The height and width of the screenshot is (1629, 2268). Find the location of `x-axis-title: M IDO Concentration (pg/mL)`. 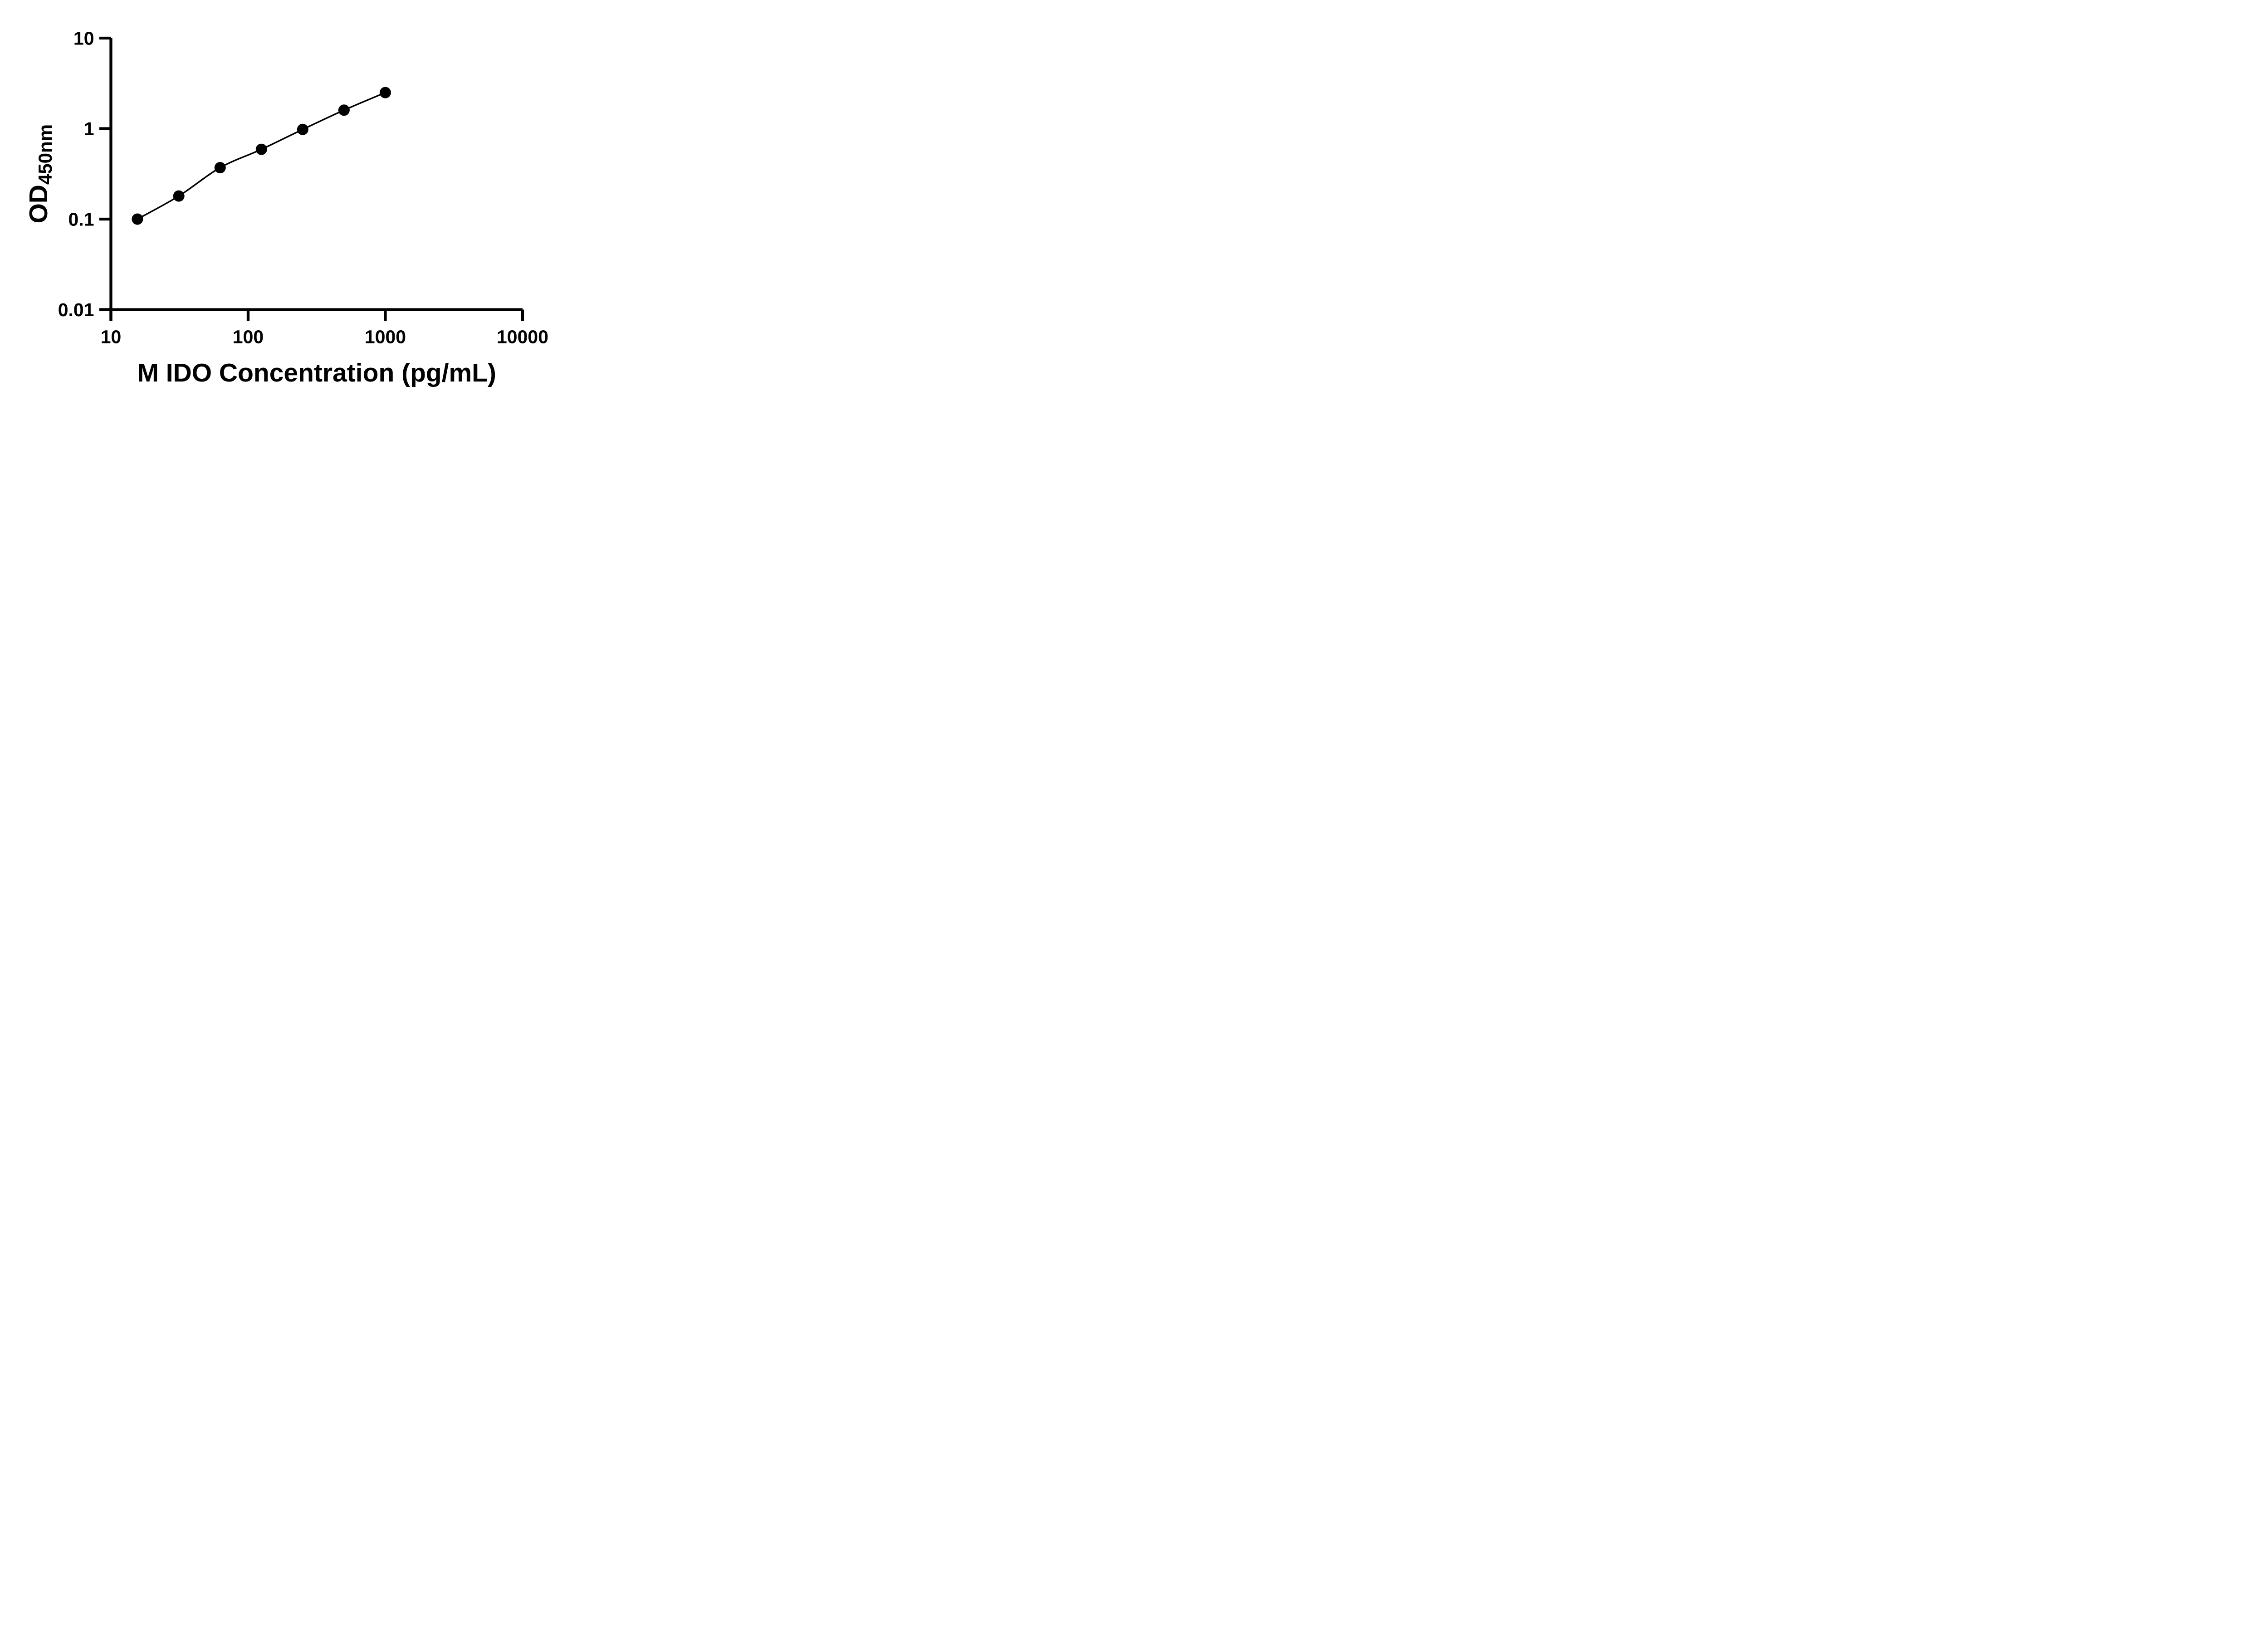

x-axis-title: M IDO Concentration (pg/mL) is located at coordinates (317, 372).